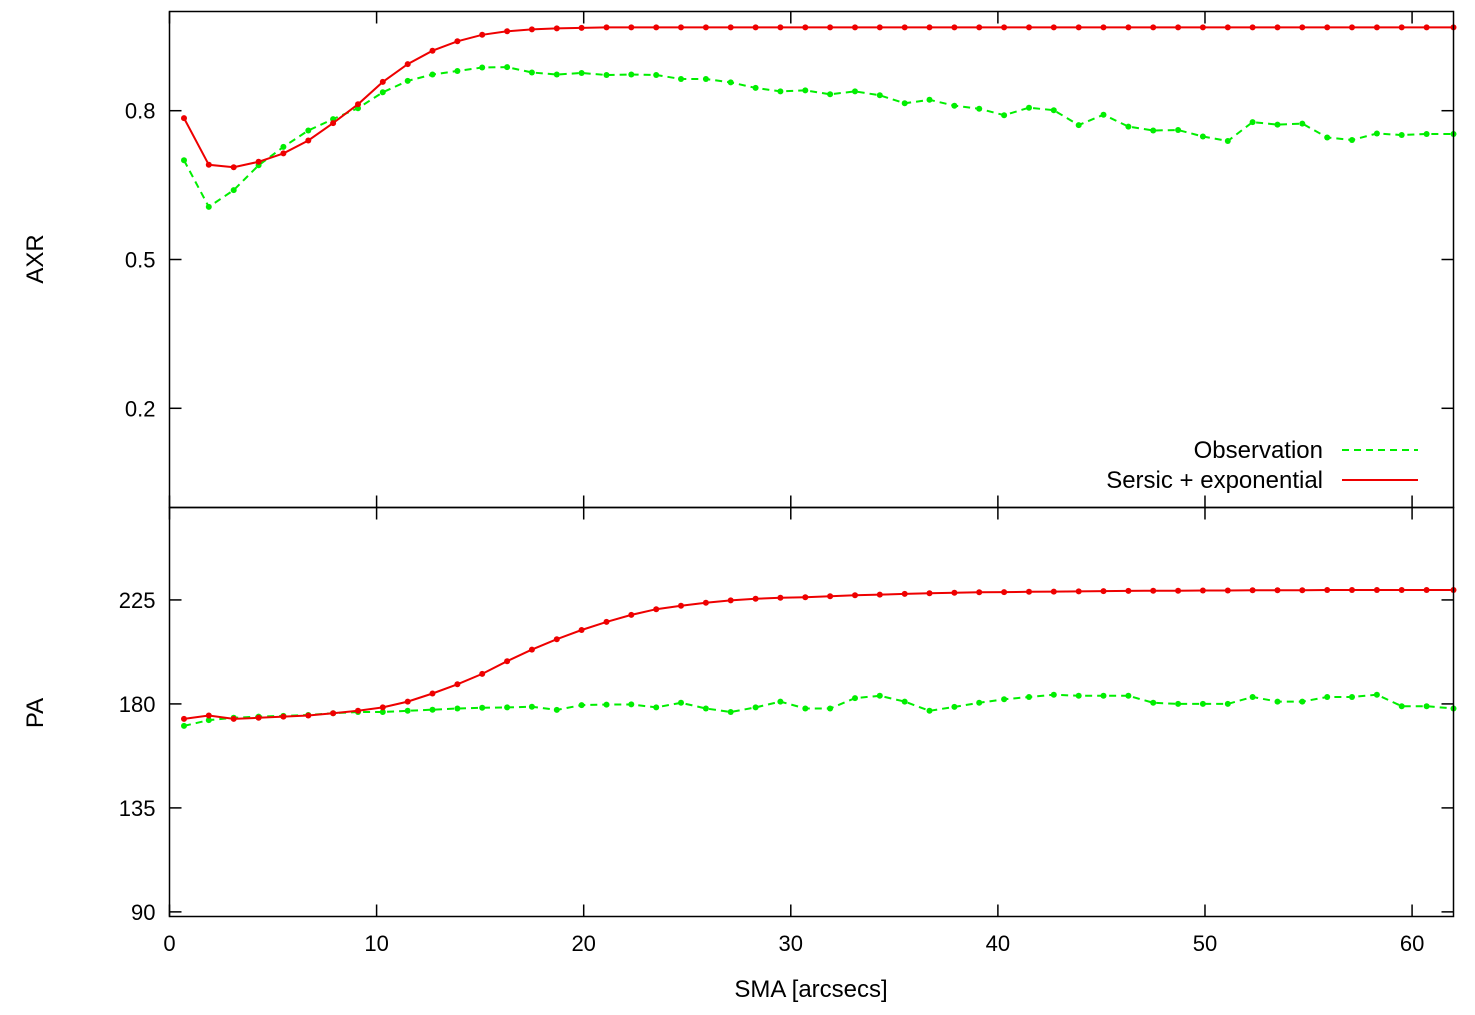 Image resolution: width=1475 pixels, height=1015 pixels. What do you see at coordinates (1214, 480) in the screenshot?
I see `legend-label-model: Sersic + exponential` at bounding box center [1214, 480].